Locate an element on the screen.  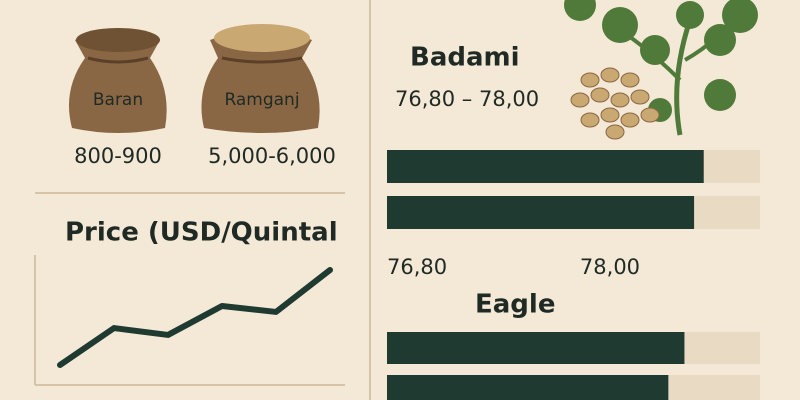
variety-title: Eagle is located at coordinates (515, 305).